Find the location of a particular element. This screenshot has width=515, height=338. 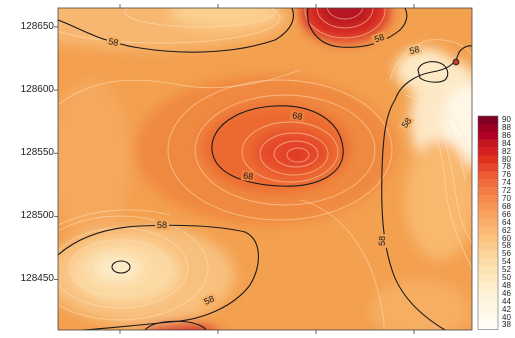

contour-58-bottom-left is located at coordinates (158, 277).